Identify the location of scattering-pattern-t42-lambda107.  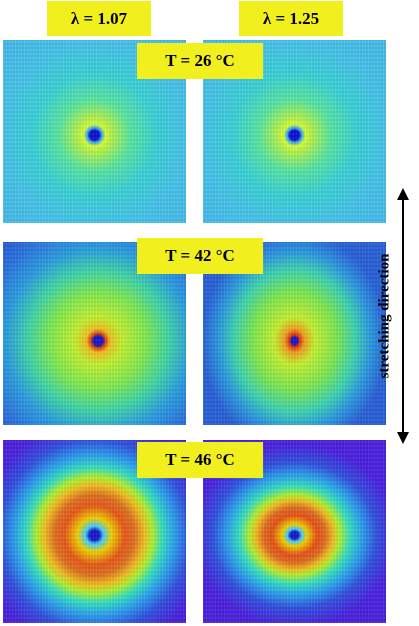
(94, 333).